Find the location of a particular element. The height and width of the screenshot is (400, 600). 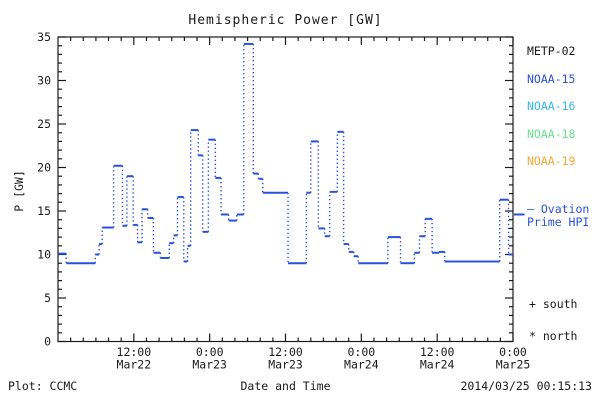

x-axis-title: Date and Time is located at coordinates (285, 386).